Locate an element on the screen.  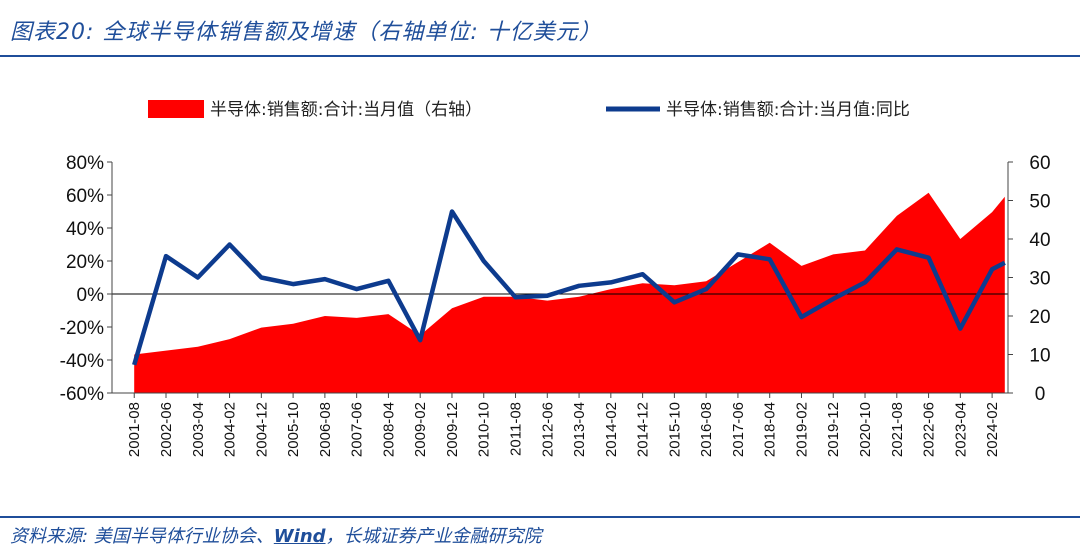
x-tick-label: 2016-08 is located at coordinates (706, 429).